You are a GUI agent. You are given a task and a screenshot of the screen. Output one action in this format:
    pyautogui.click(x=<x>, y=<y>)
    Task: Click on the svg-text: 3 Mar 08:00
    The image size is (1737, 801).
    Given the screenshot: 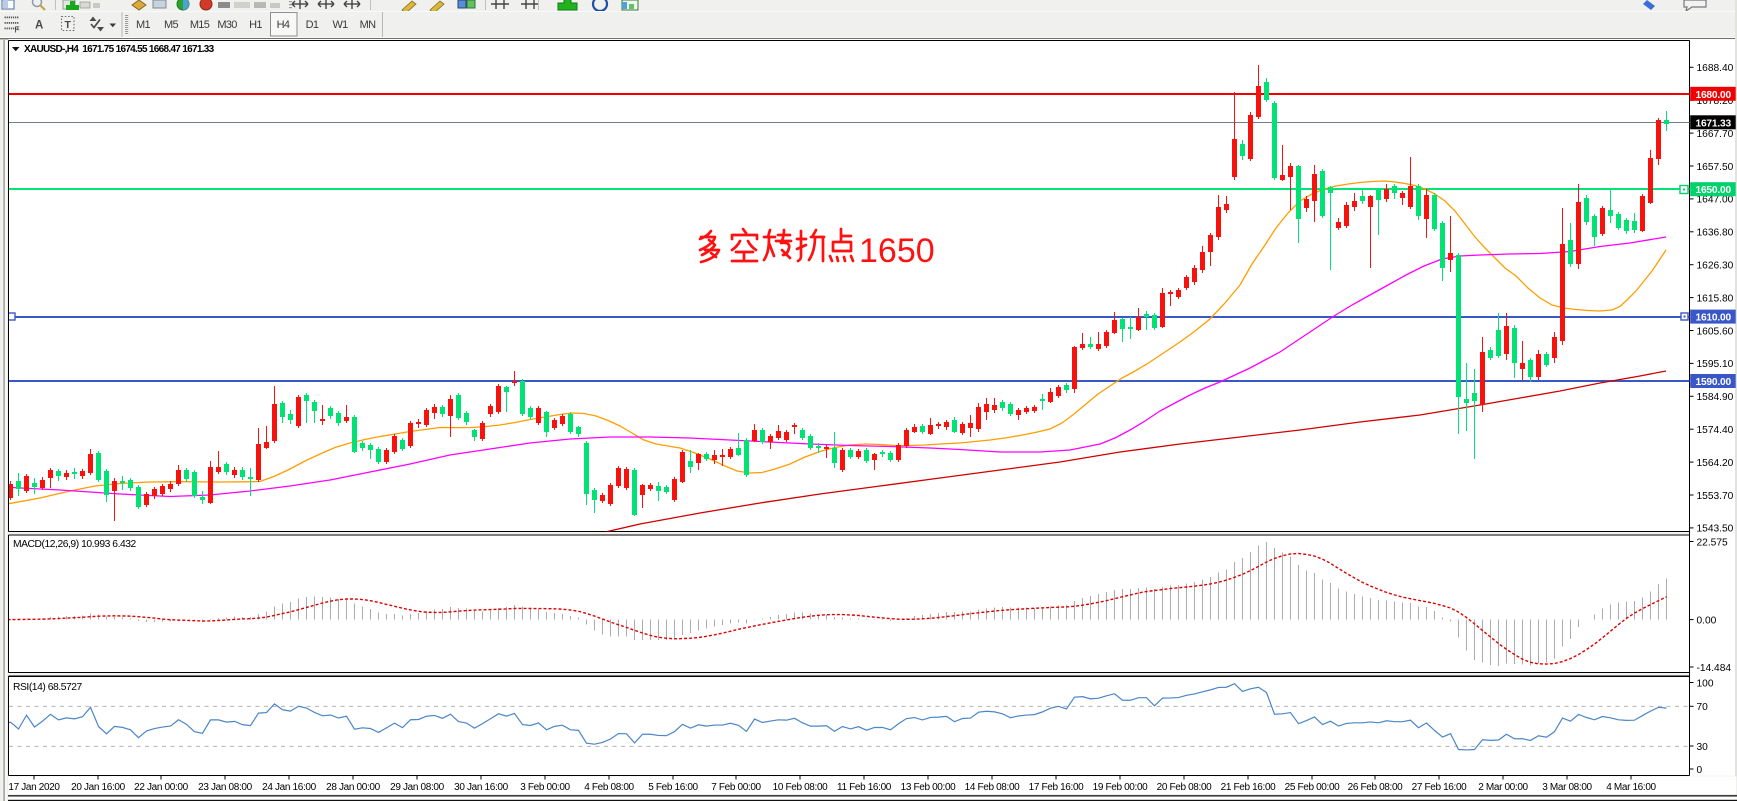 What is the action you would take?
    pyautogui.click(x=1567, y=787)
    